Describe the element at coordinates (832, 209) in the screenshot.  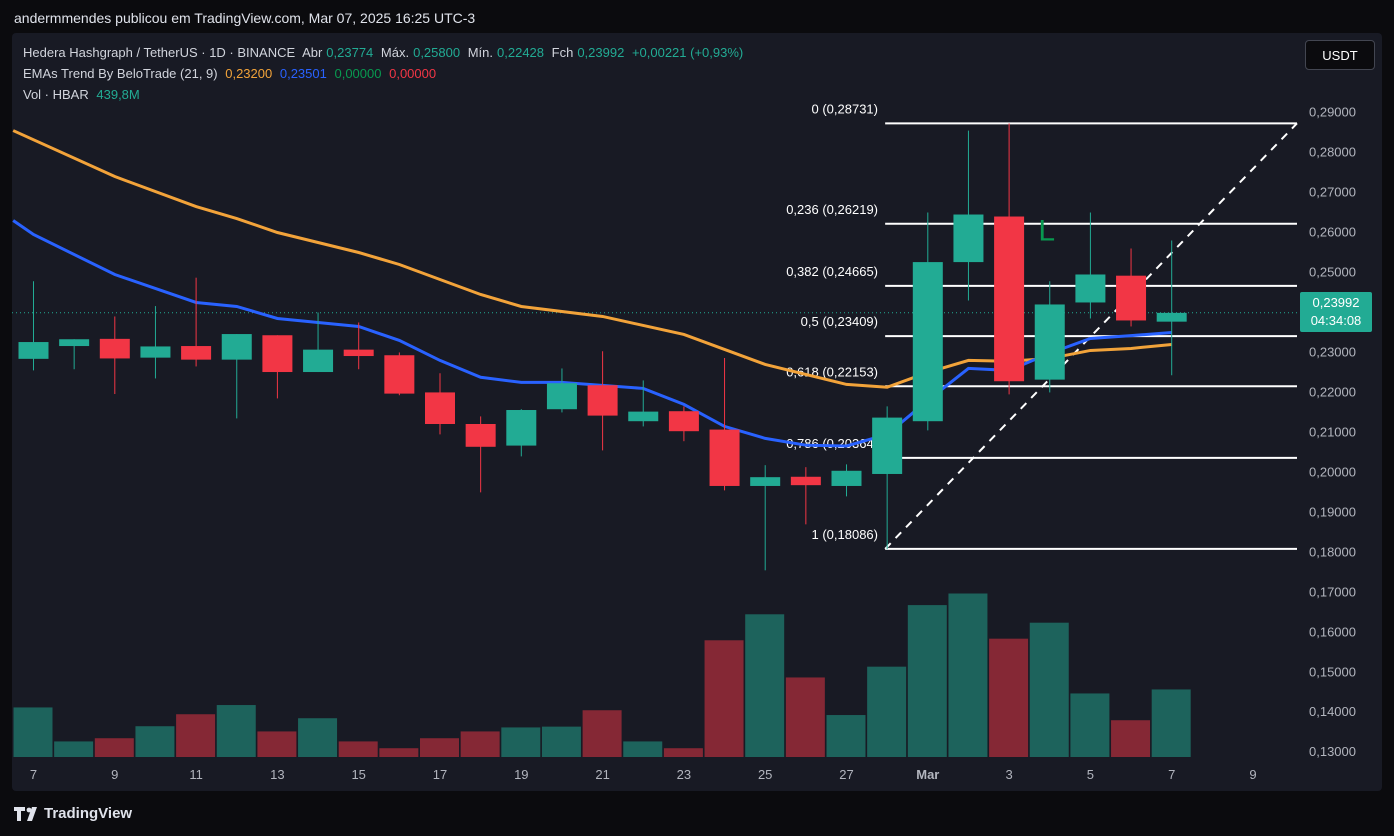
I see `fib-level-label: 0,236 (0,26219)` at that location.